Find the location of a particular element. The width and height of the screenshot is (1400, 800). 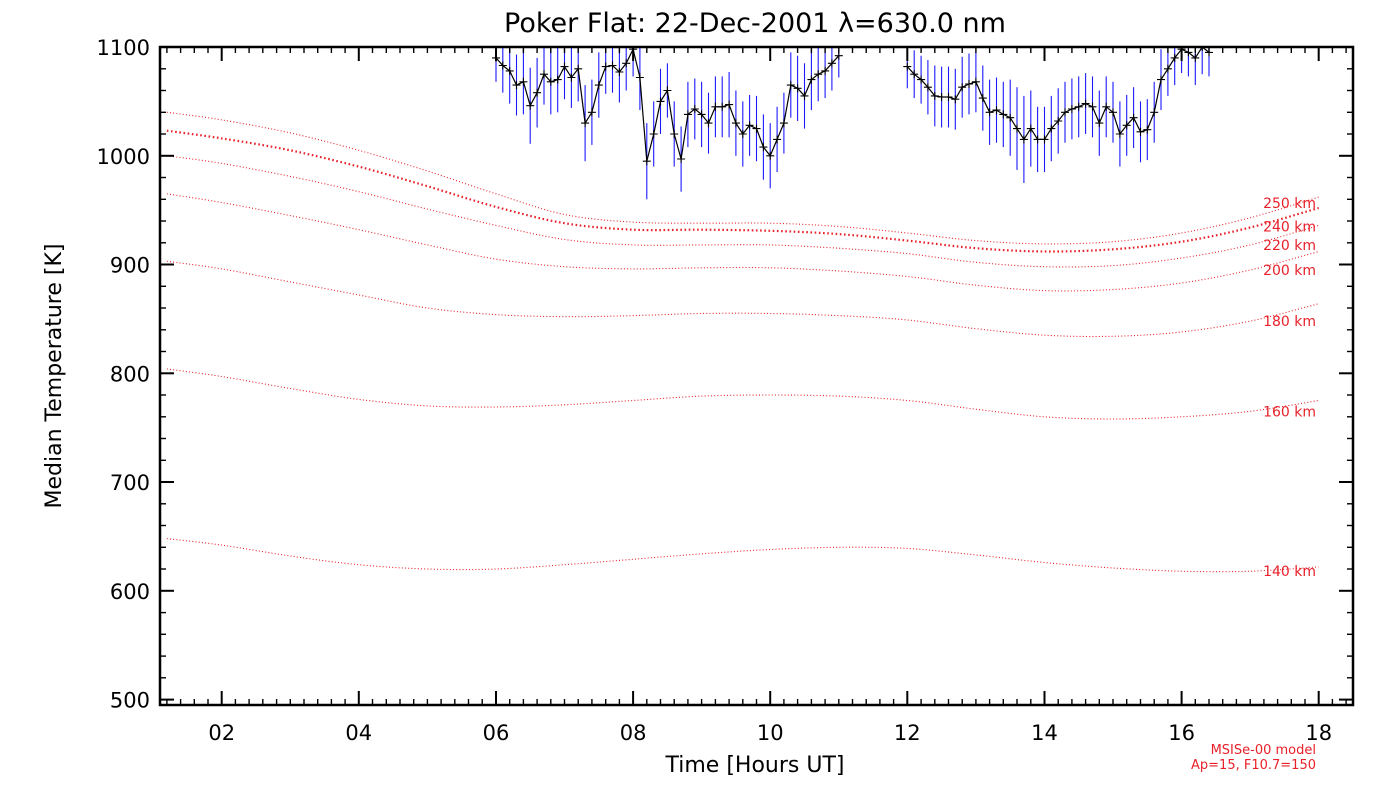

y-tick-label: 600 is located at coordinates (130, 592).